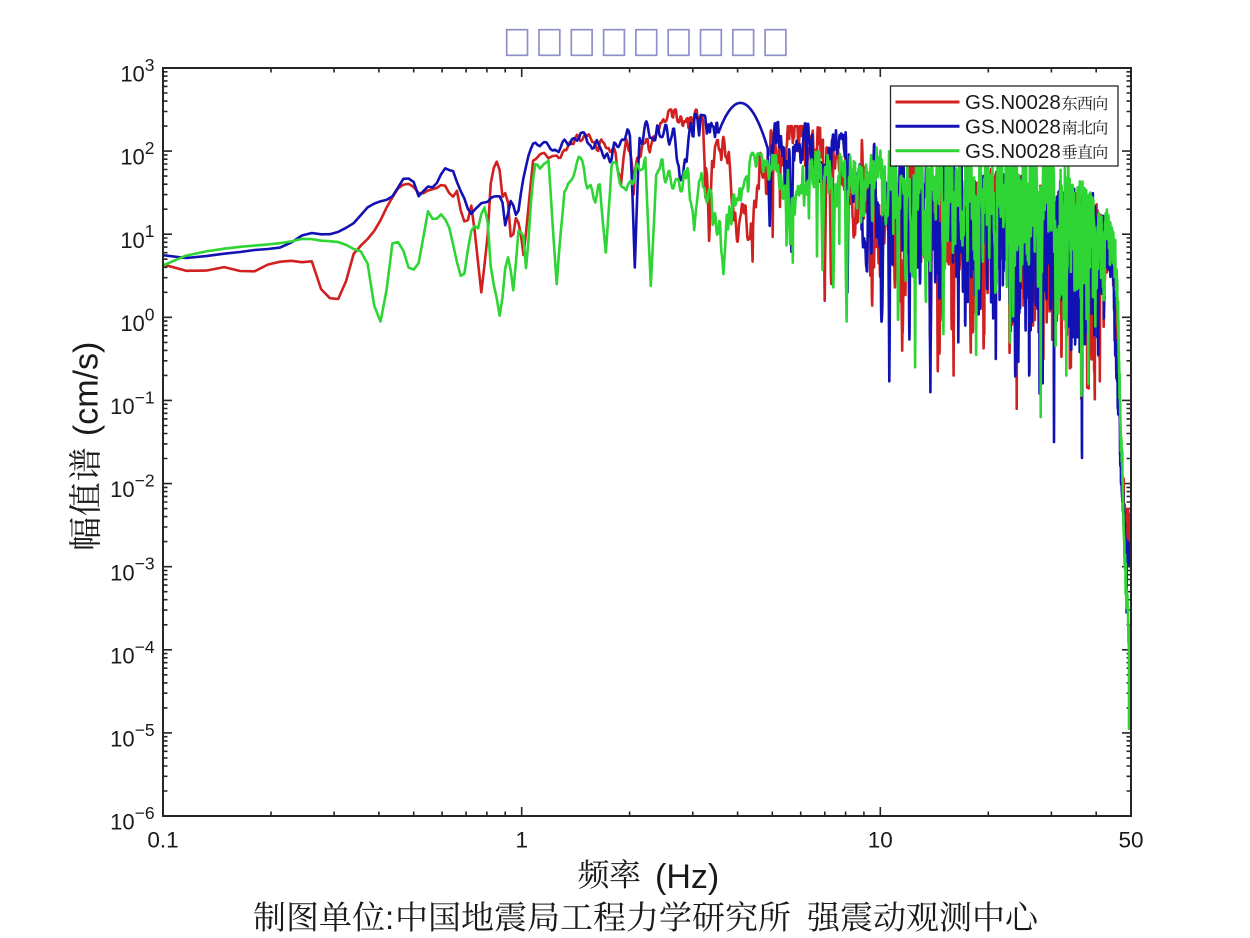 The height and width of the screenshot is (938, 1250). What do you see at coordinates (145, 647) in the screenshot?
I see `svg-text: −4` at bounding box center [145, 647].